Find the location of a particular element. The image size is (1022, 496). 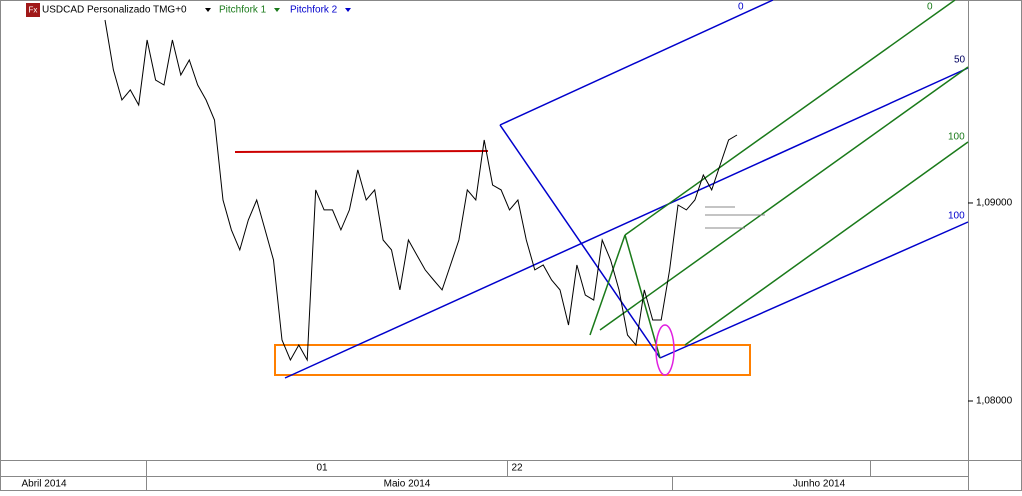

tool: Pitchfork 1 is located at coordinates (243, 10).